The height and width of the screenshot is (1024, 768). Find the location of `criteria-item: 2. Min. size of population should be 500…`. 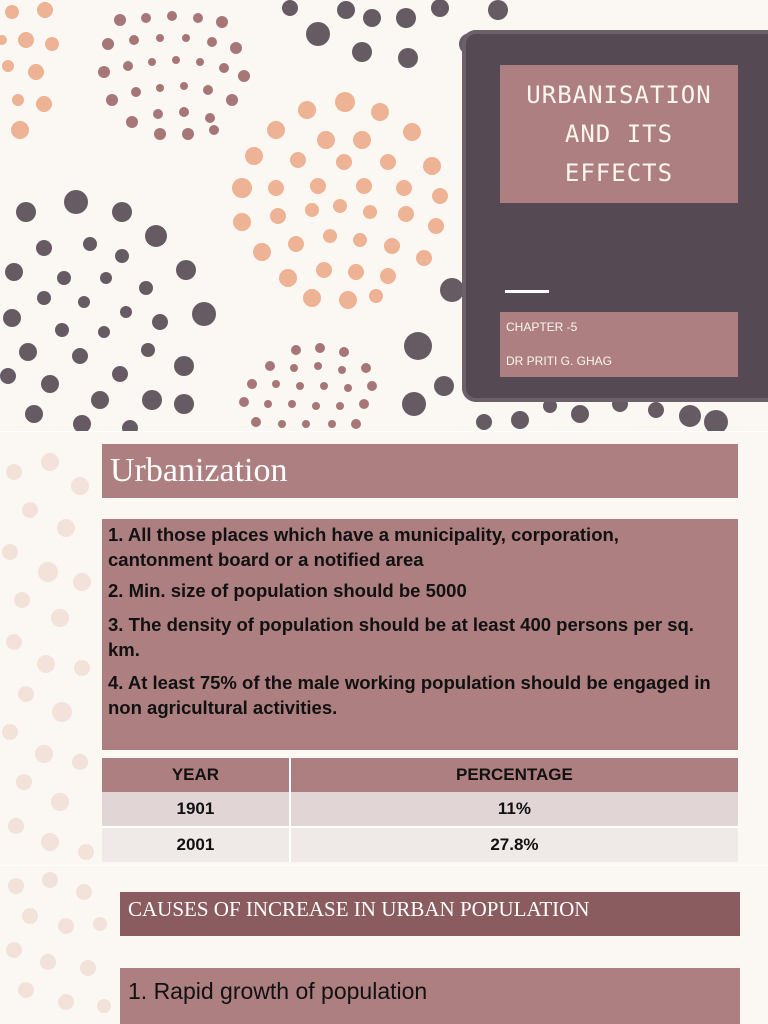

criteria-item: 2. Min. size of population should be 500… is located at coordinates (287, 590).